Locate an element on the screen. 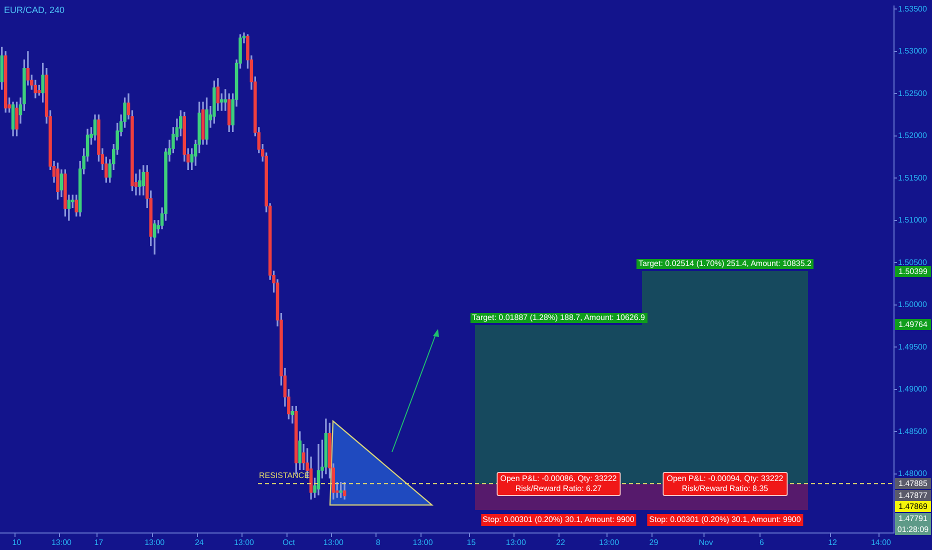  x-tick-label: 24 is located at coordinates (199, 543).